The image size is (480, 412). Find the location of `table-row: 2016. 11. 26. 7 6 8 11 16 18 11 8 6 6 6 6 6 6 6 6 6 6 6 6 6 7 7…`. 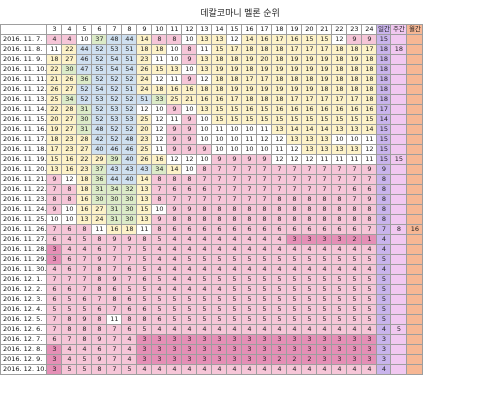

table-row: 2016. 11. 26. 7 6 8 11 16 18 11 8 6 6 6 6 6 6 6 6 6 6 6 6 6 7 7… is located at coordinates (212, 229).